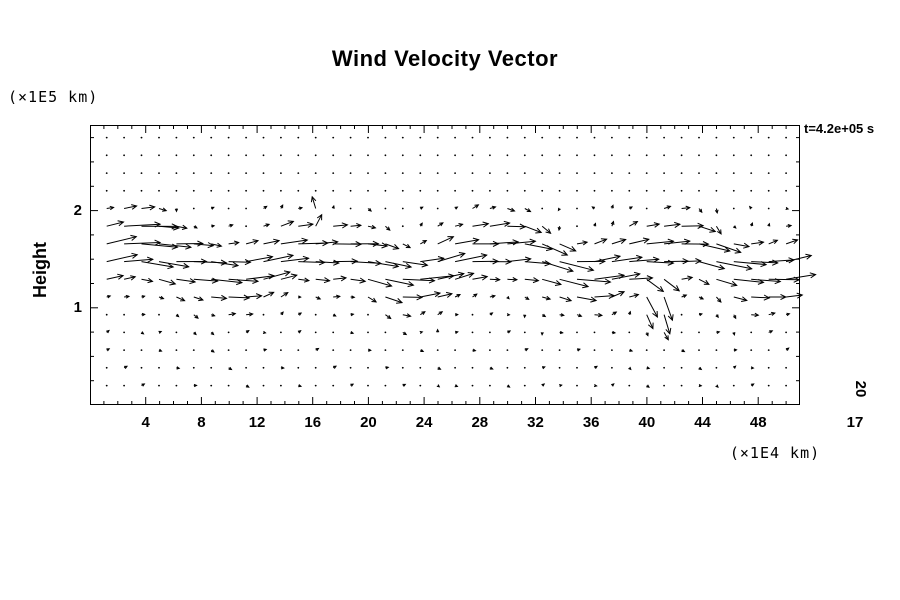 This screenshot has width=900, height=600. I want to click on x-tick-label: 24, so click(424, 422).